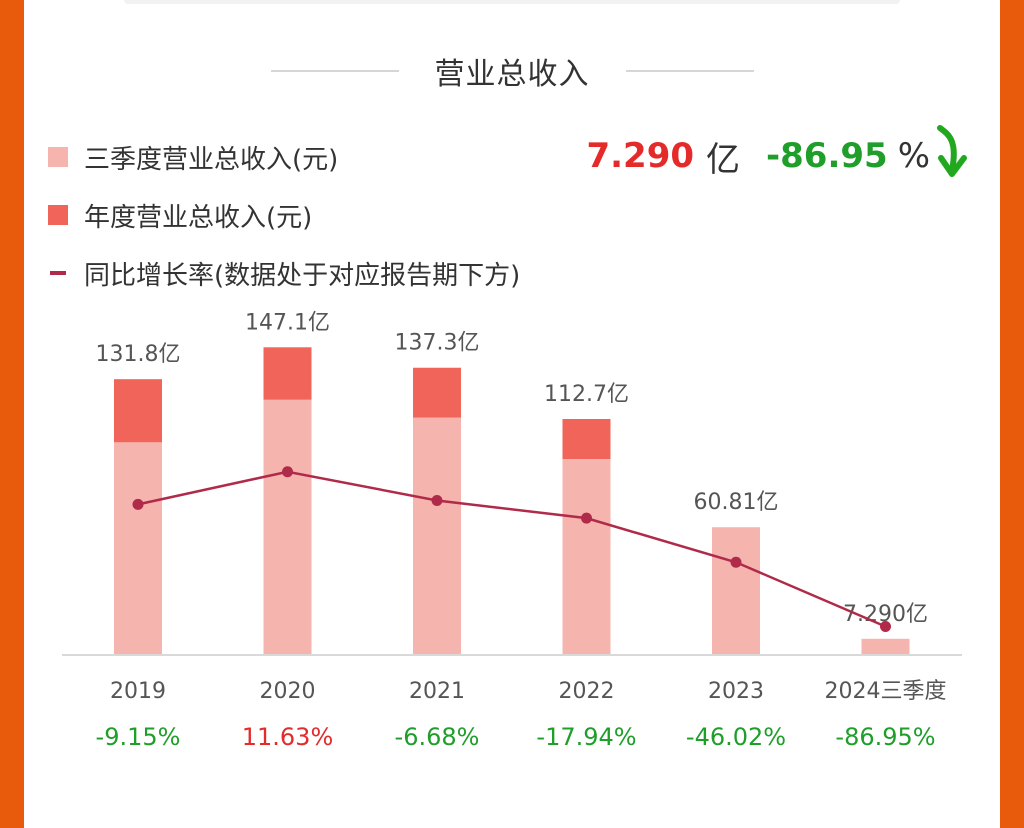 The height and width of the screenshot is (828, 1024). What do you see at coordinates (138, 737) in the screenshot?
I see `yoy-pct-label: -9.15%` at bounding box center [138, 737].